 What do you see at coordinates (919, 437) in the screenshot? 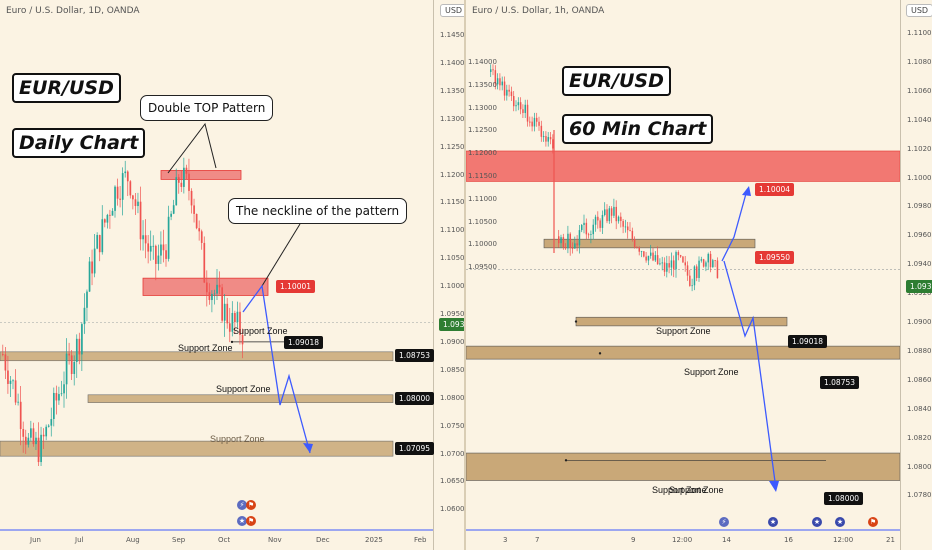
I see `price-tick-label: 1.08200` at bounding box center [919, 437].